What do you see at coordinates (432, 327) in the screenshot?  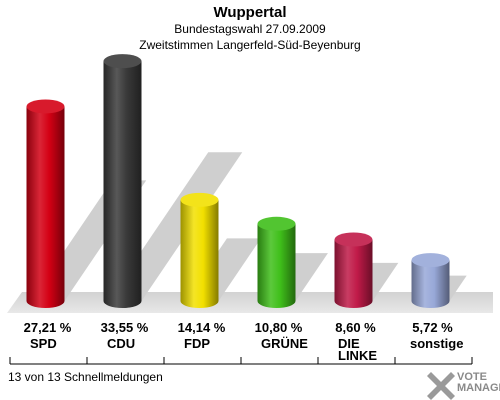 I see `value-label: 5,72 %` at bounding box center [432, 327].